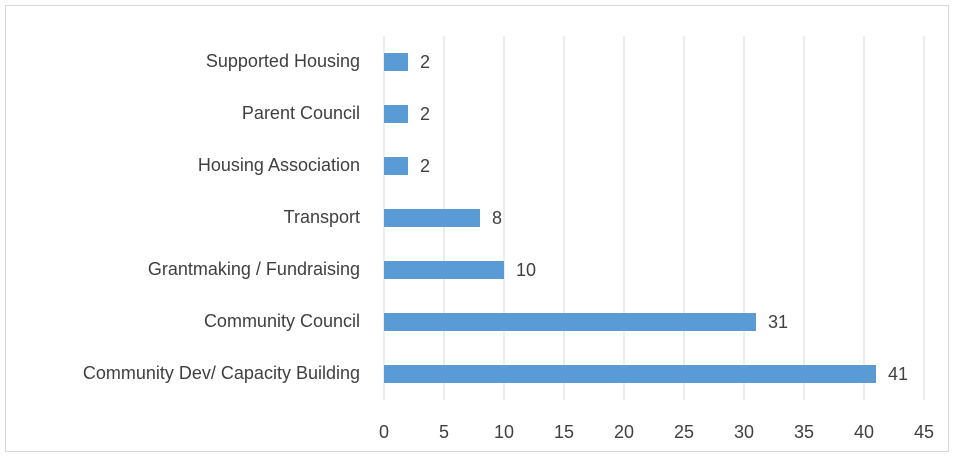 The image size is (954, 457). I want to click on y-tick-label: Supported Housing, so click(283, 61).